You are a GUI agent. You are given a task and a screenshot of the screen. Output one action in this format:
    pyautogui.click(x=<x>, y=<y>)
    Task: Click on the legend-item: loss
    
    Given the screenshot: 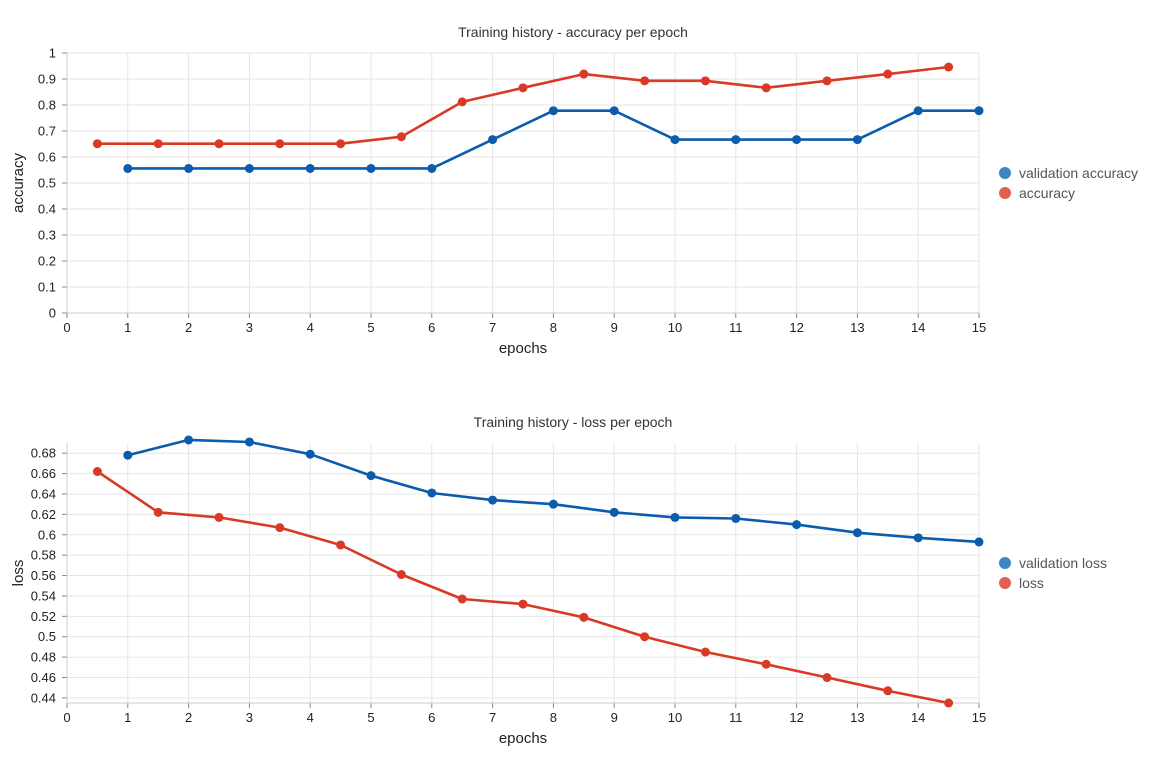 What is the action you would take?
    pyautogui.click(x=1021, y=583)
    